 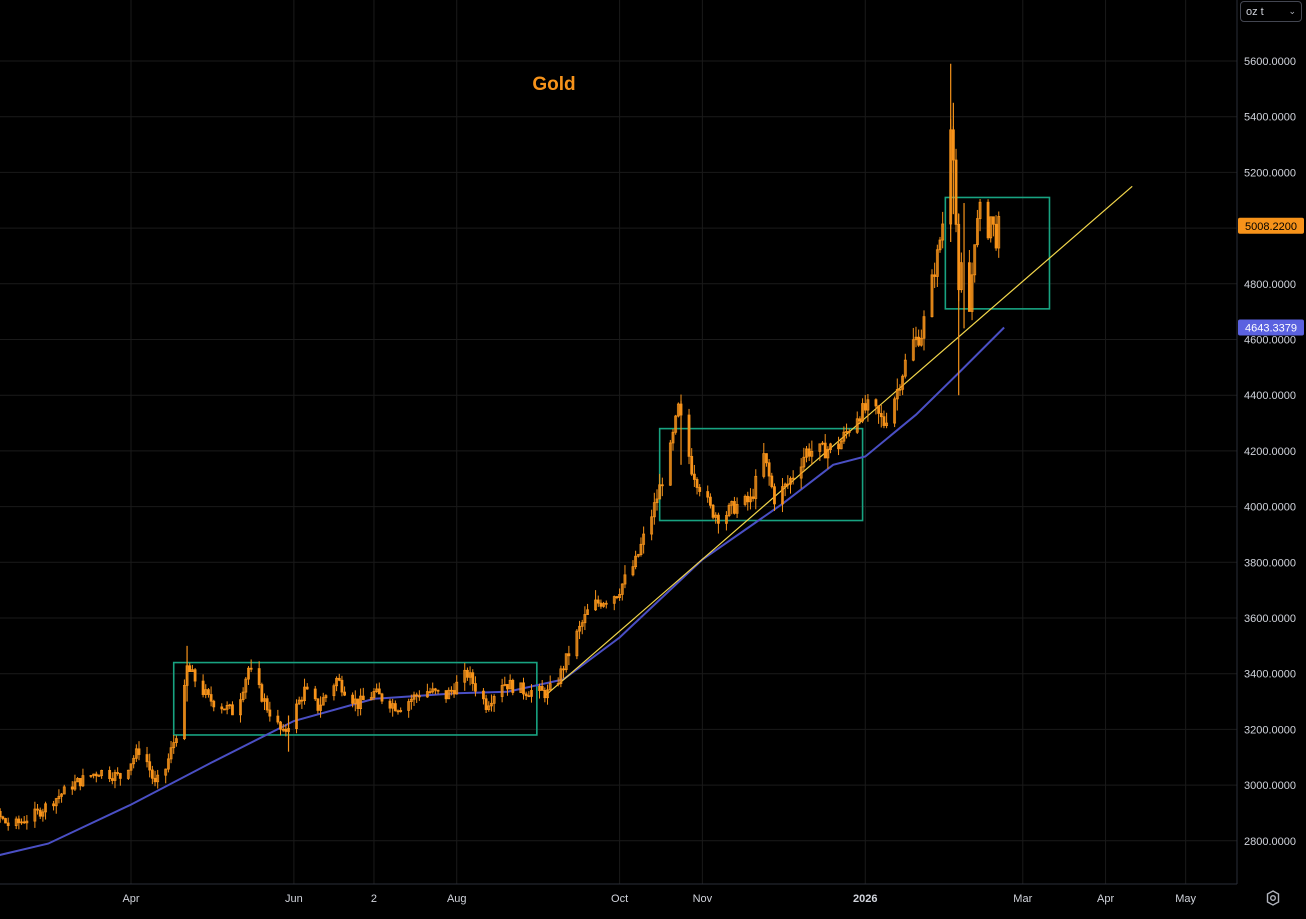 I want to click on x-tick-label: Oct, so click(x=619, y=899).